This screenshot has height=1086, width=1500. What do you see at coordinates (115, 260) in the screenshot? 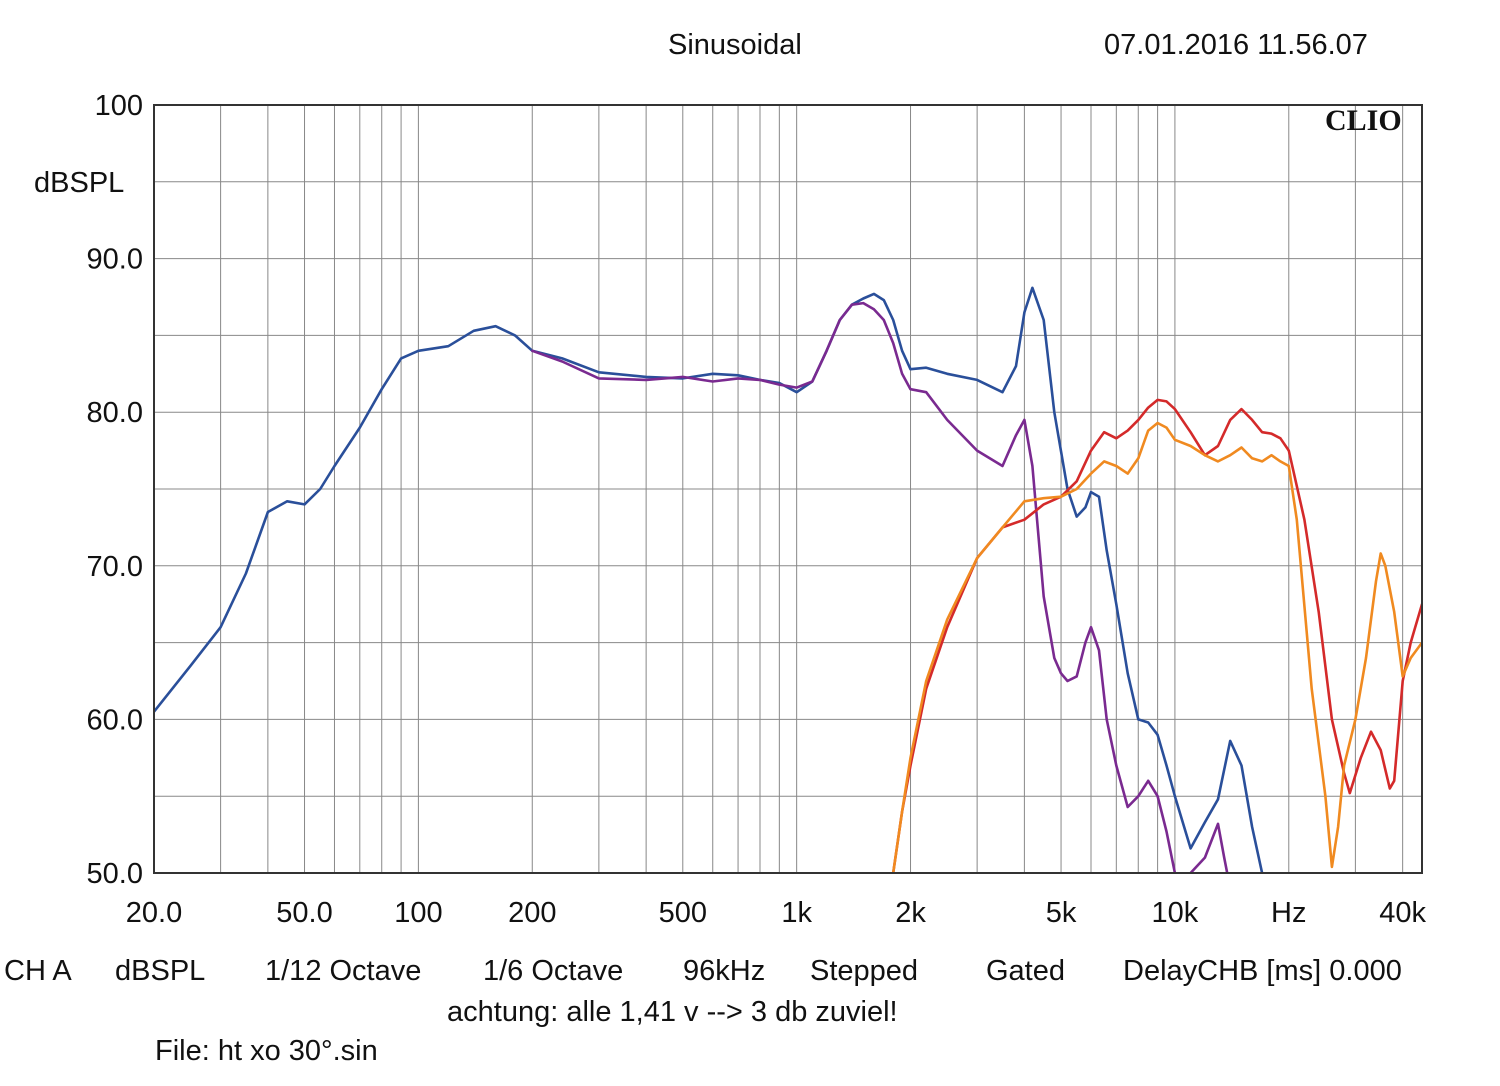
I see `y-tick-label: 90.0` at bounding box center [115, 260].